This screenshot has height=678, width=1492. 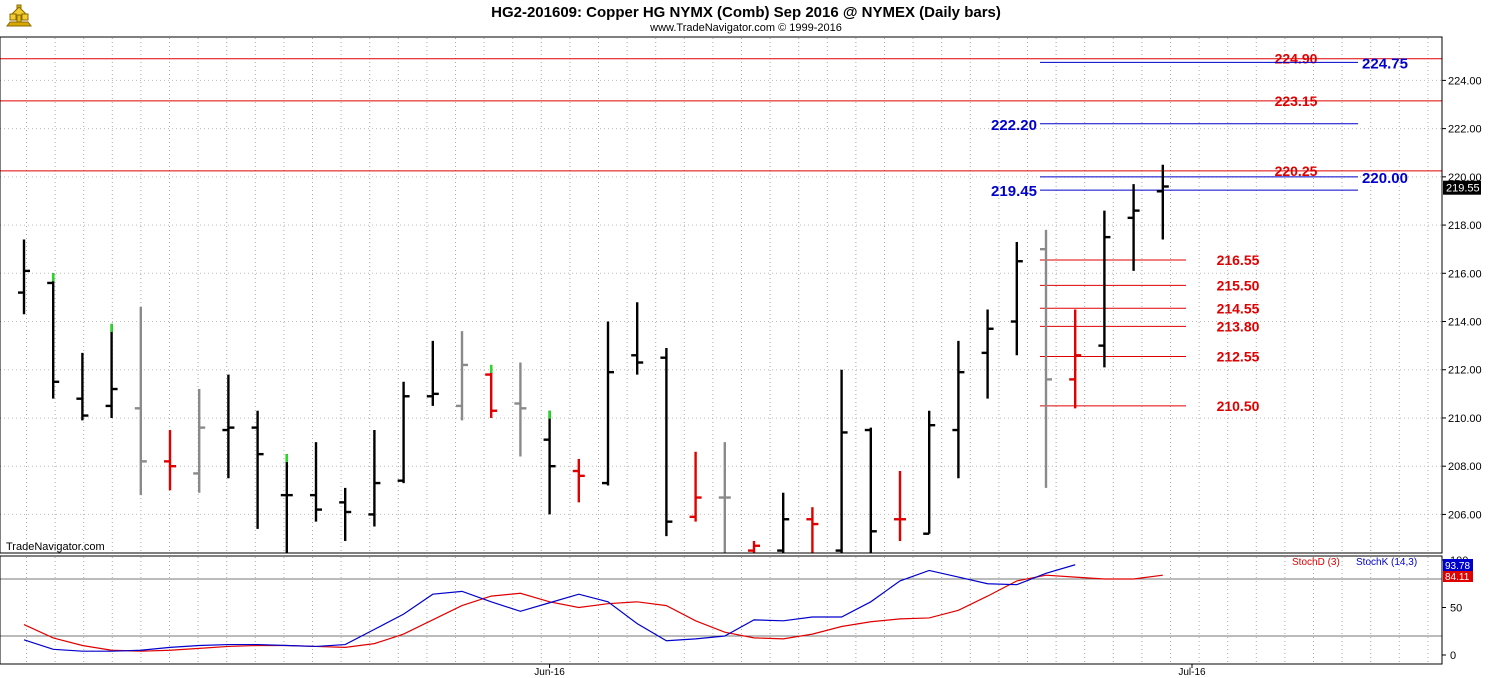 I want to click on price-y-tick-label: 210.00, so click(x=1465, y=419).